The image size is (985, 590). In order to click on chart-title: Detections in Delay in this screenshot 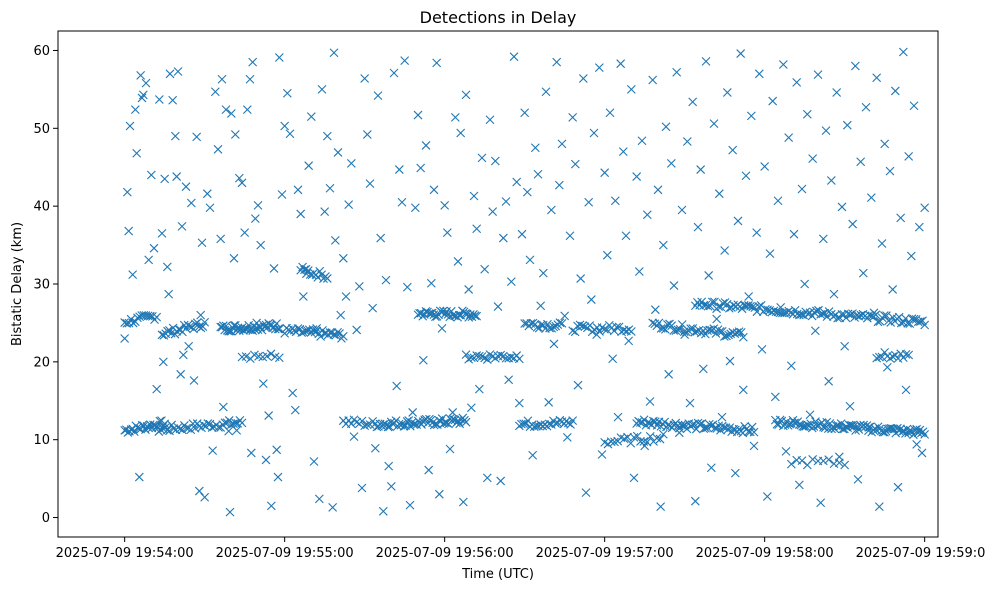, I will do `click(498, 17)`.